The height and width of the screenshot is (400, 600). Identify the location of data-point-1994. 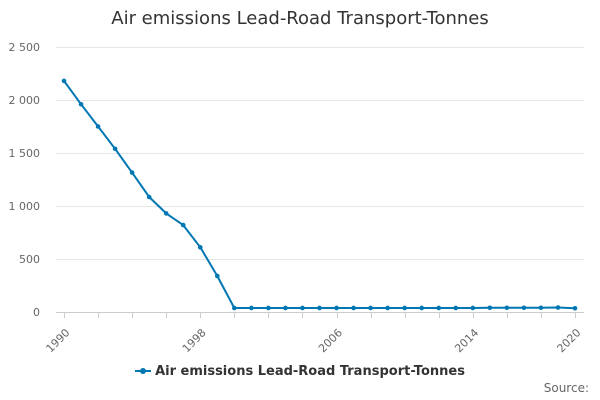
(132, 172).